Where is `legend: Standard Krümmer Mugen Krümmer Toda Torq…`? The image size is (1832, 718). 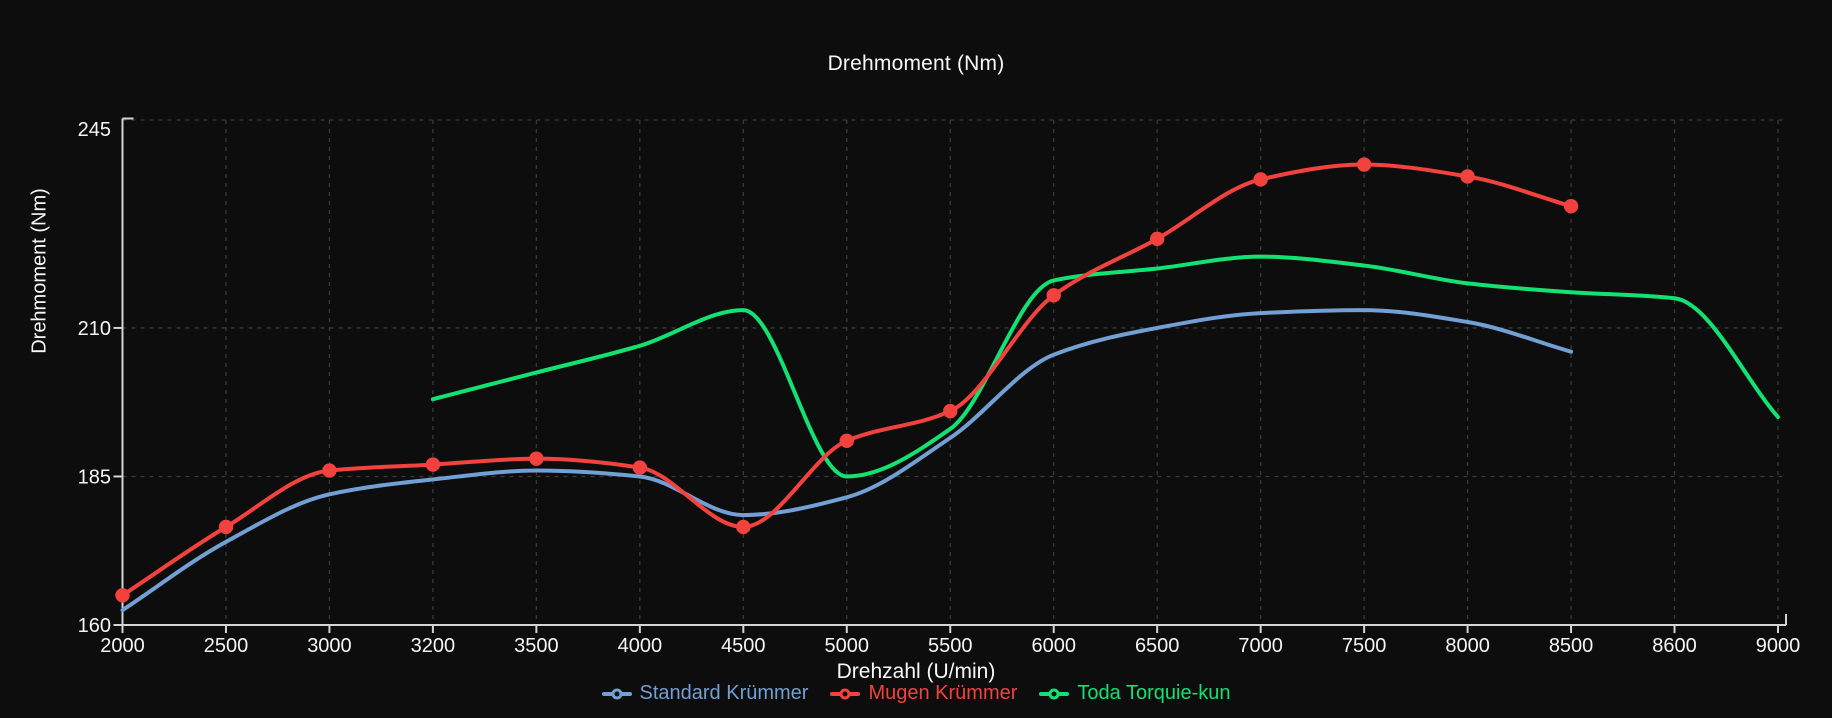 legend: Standard Krümmer Mugen Krümmer Toda Torq… is located at coordinates (916, 693).